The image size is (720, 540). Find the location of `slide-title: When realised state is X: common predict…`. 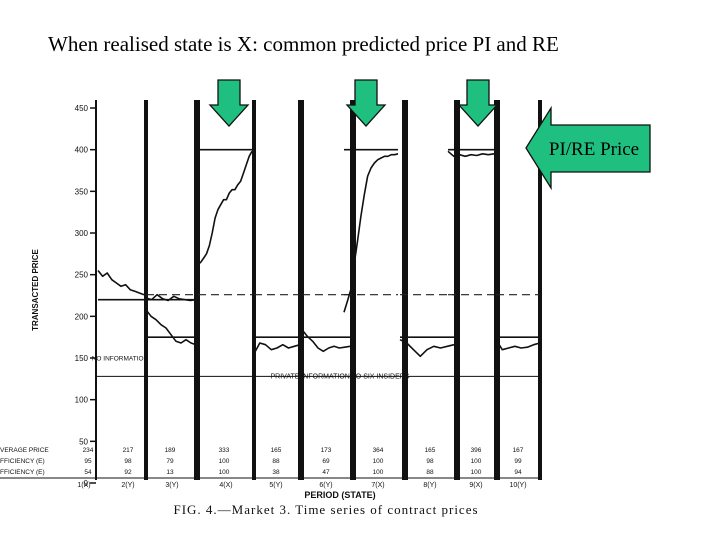

slide-title: When realised state is X: common predict… is located at coordinates (303, 44).